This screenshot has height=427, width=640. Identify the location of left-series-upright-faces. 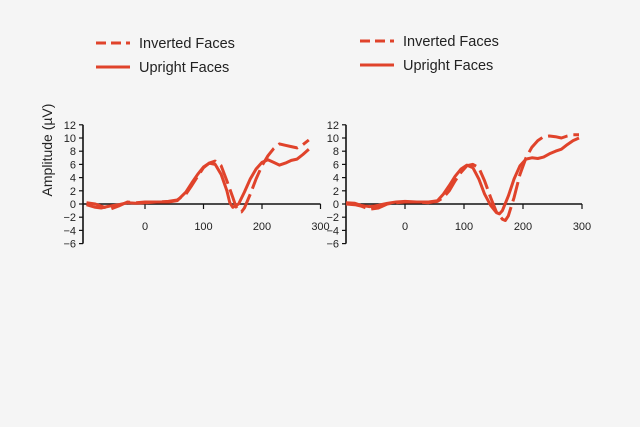
(198, 179).